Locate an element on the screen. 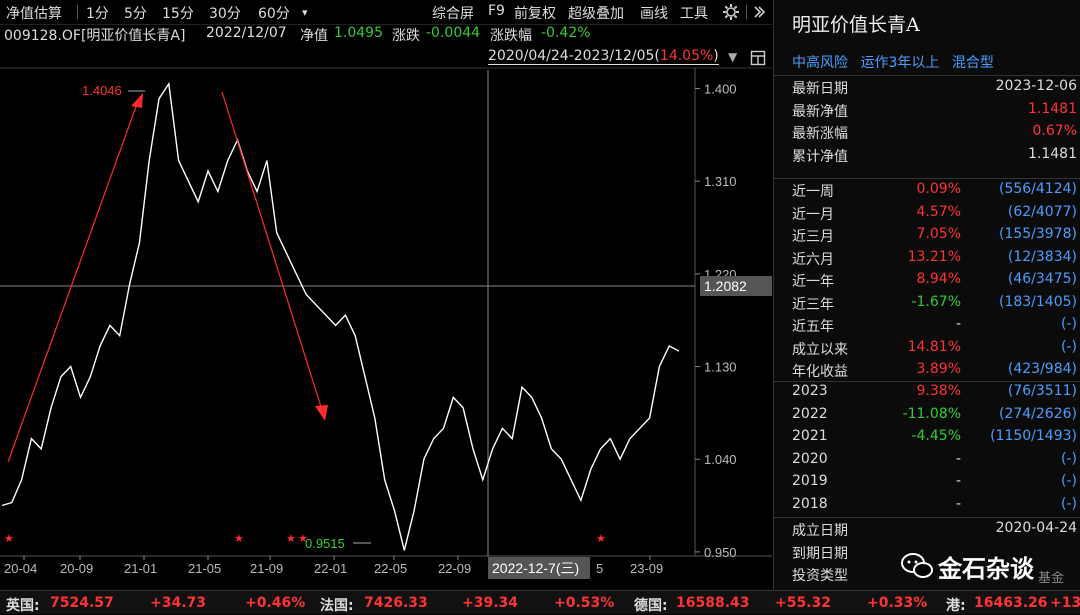 The image size is (1080, 615). ticker-name: 港: is located at coordinates (956, 606).